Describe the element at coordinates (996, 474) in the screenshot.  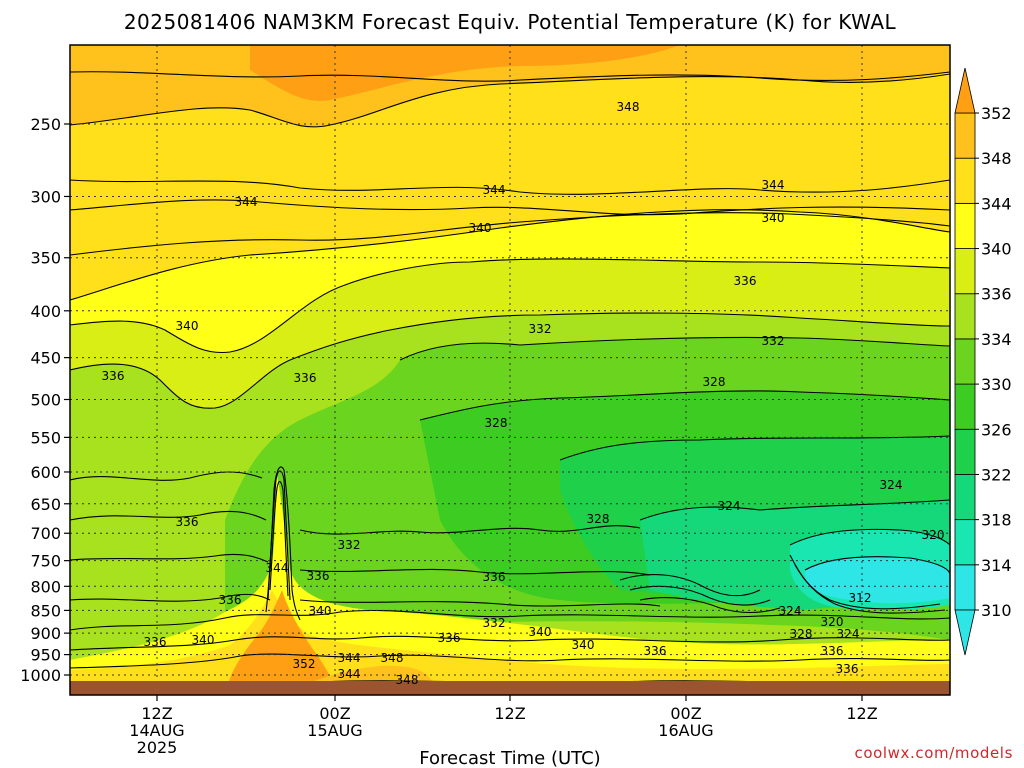
I see `colorbar-label: 322` at that location.